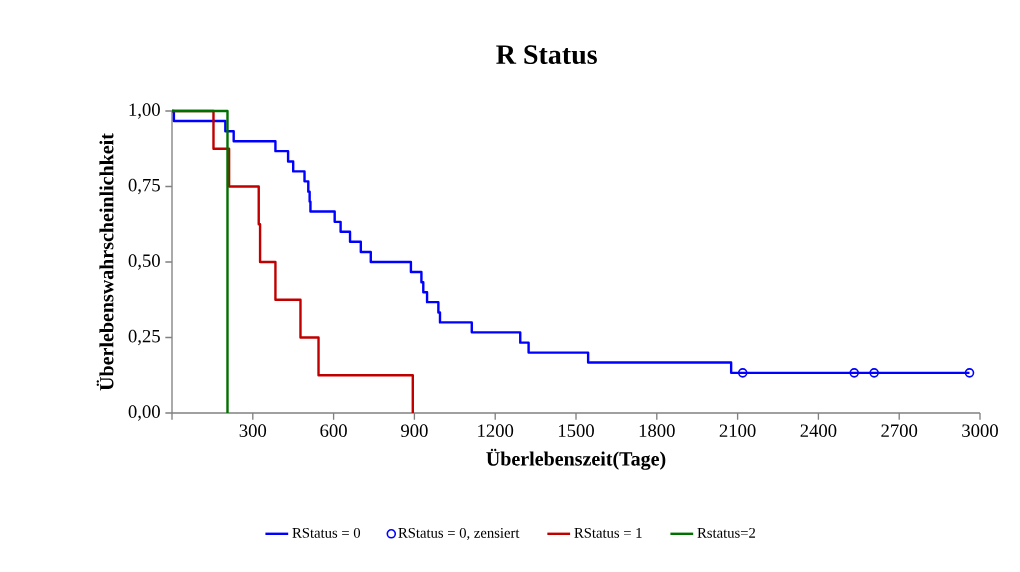  I want to click on x-axis-title: Überlebenszeit(Tage), so click(576, 459).